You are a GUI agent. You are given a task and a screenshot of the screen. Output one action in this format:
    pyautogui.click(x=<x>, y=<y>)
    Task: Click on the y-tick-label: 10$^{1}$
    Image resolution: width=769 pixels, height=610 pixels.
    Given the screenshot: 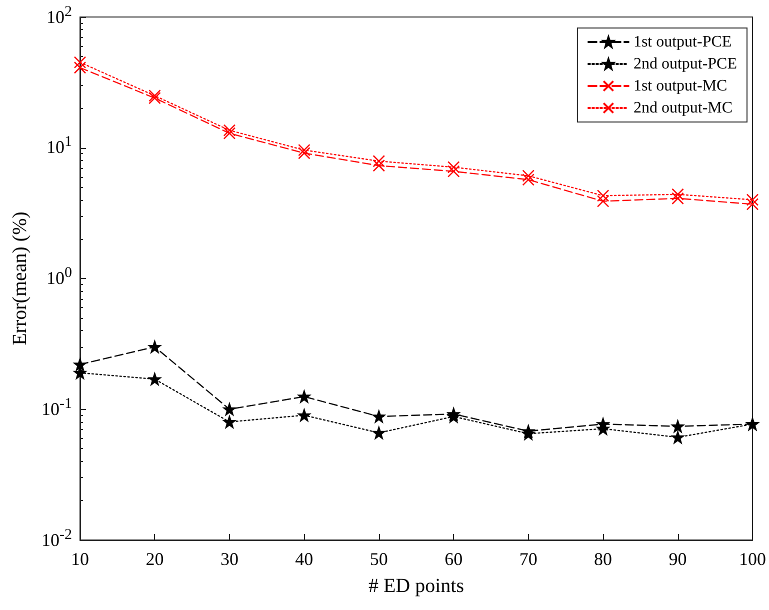 What is the action you would take?
    pyautogui.click(x=59, y=146)
    